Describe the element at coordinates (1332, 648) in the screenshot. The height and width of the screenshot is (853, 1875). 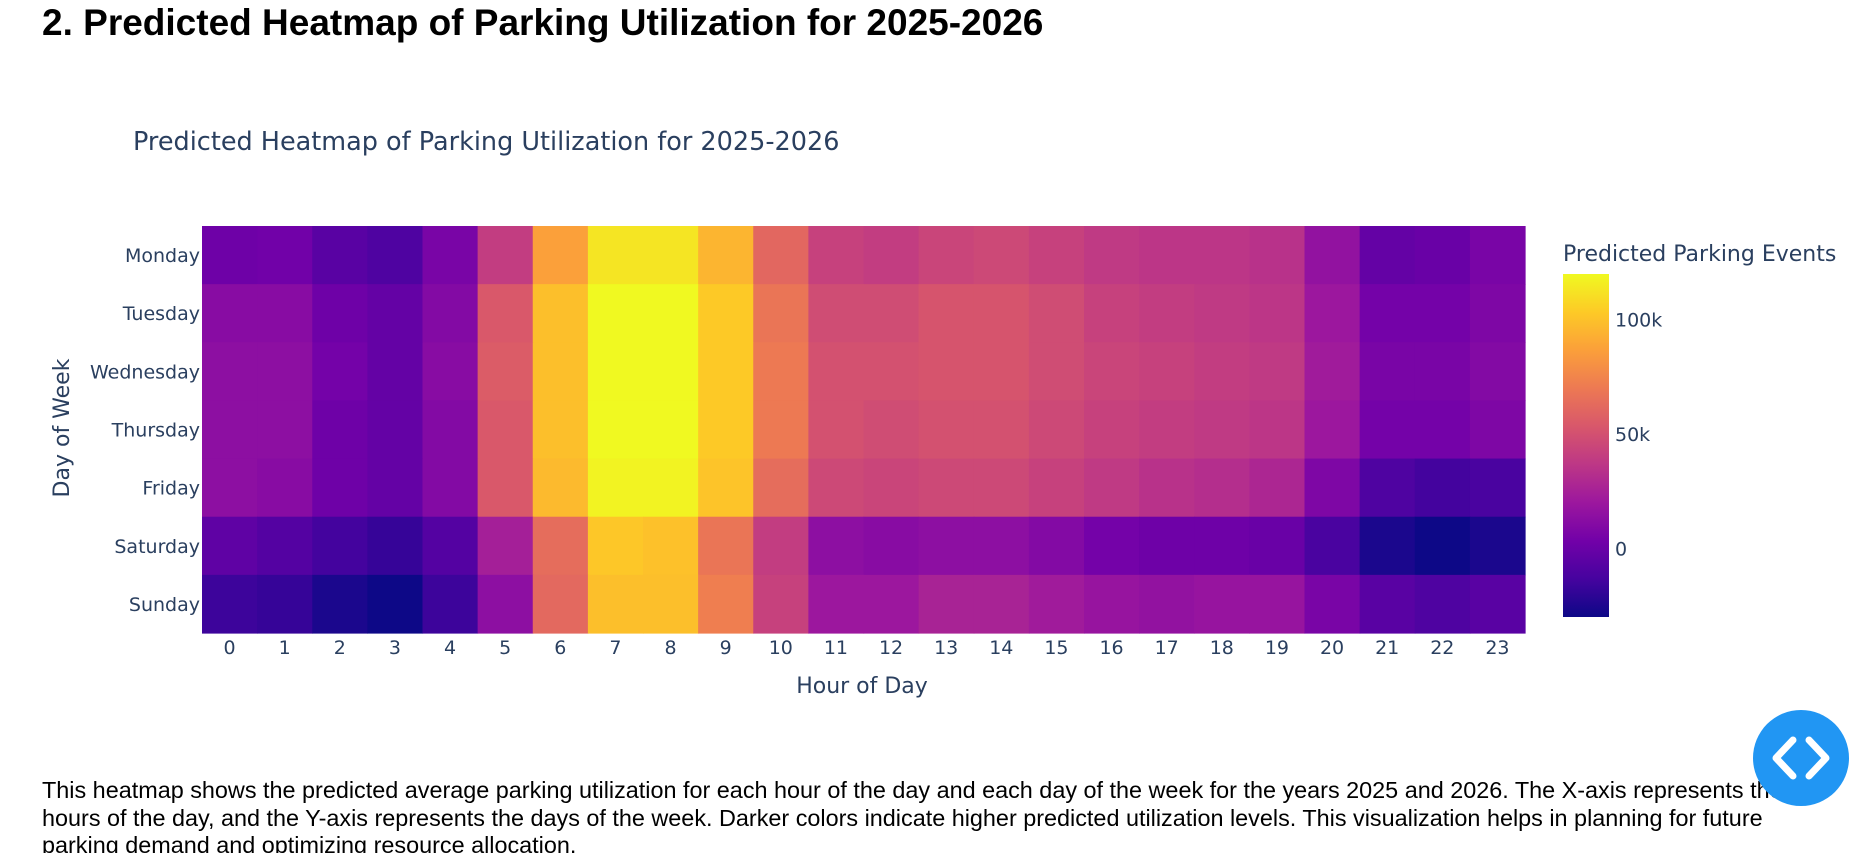
I see `x-tick-label: 20` at that location.